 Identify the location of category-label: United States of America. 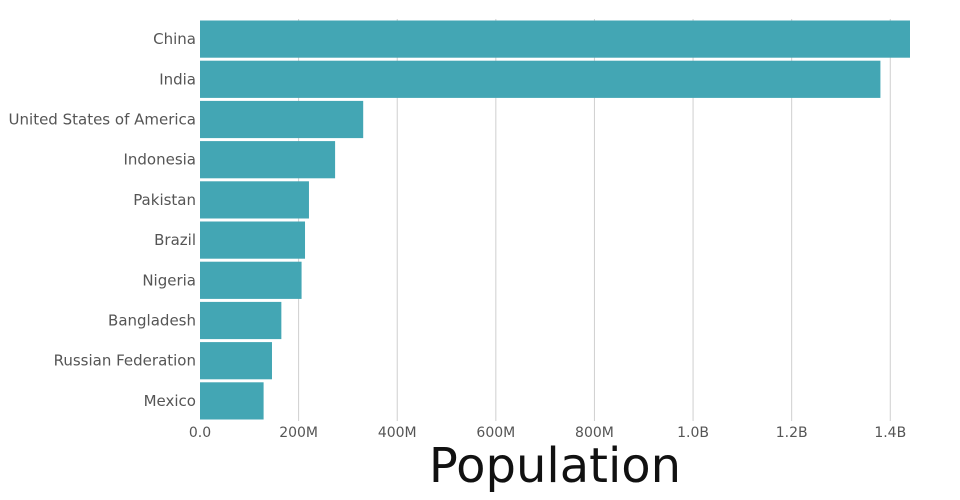
(102, 120).